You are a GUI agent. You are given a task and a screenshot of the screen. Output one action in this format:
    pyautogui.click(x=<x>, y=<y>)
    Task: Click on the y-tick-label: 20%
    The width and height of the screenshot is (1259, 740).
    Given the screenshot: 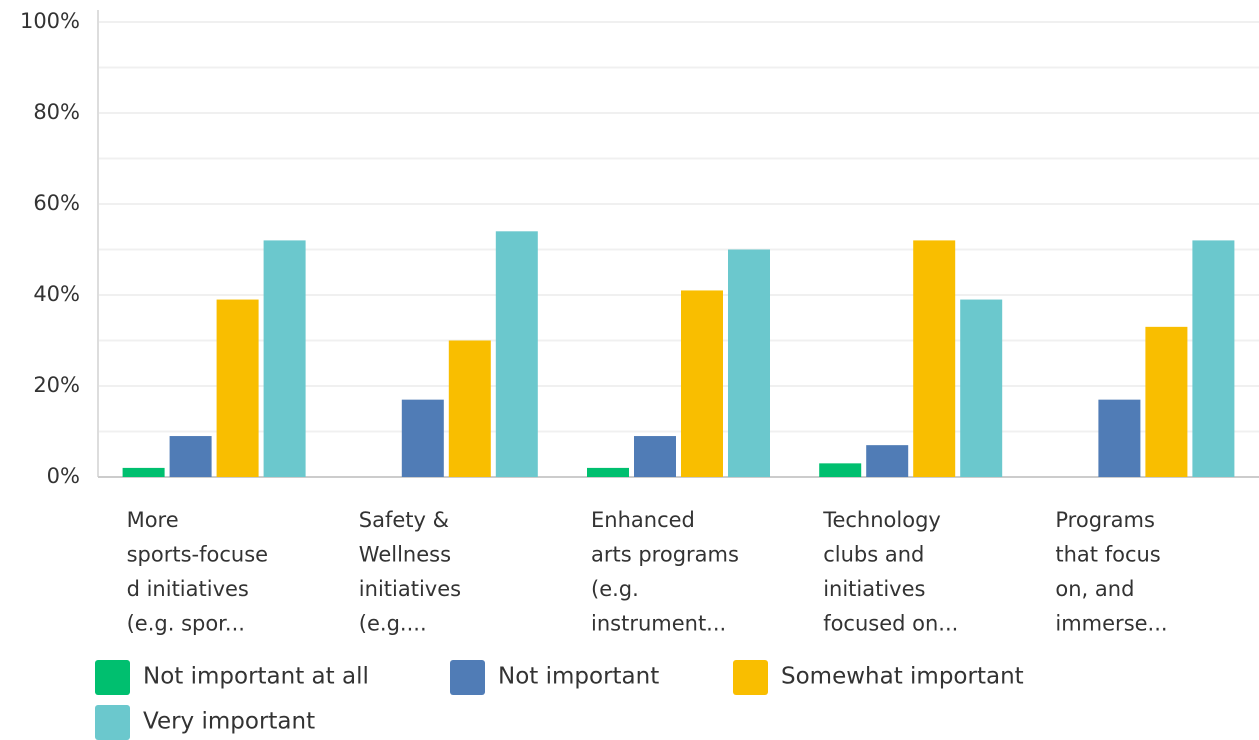 What is the action you would take?
    pyautogui.click(x=56, y=385)
    